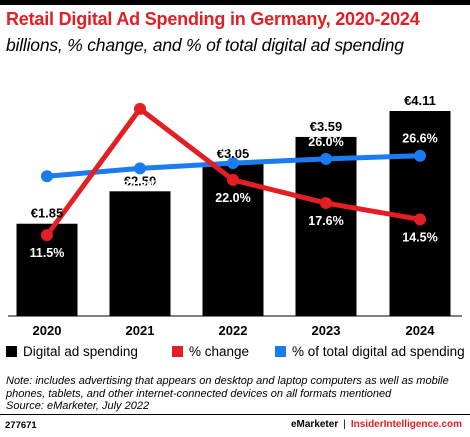 The width and height of the screenshot is (470, 437). What do you see at coordinates (232, 146) in the screenshot?
I see `share-value-label: 25.2%` at bounding box center [232, 146].